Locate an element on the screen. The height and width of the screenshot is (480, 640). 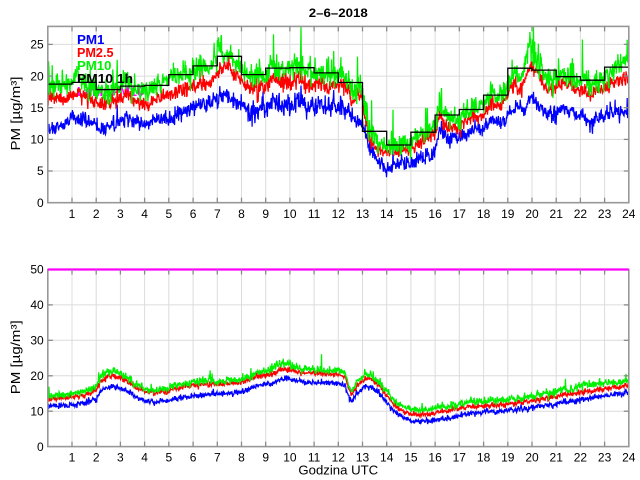
svg-text: Godzina UTC is located at coordinates (338, 471).